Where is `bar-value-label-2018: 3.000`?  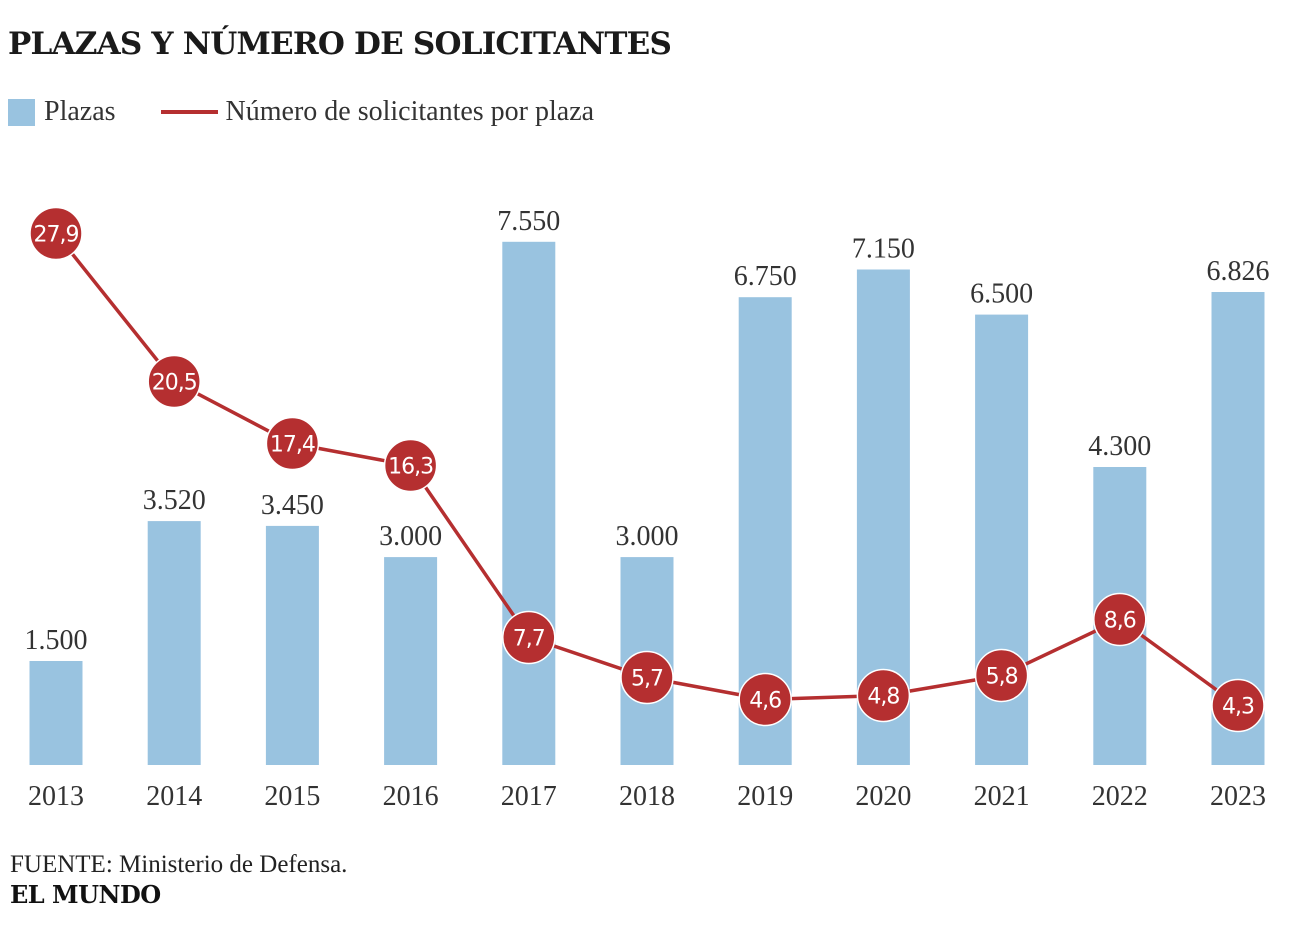 bar-value-label-2018: 3.000 is located at coordinates (647, 536).